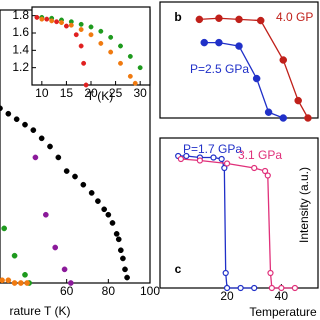  What do you see at coordinates (219, 69) in the screenshot?
I see `series-label: P=2.5 GPa` at bounding box center [219, 69].